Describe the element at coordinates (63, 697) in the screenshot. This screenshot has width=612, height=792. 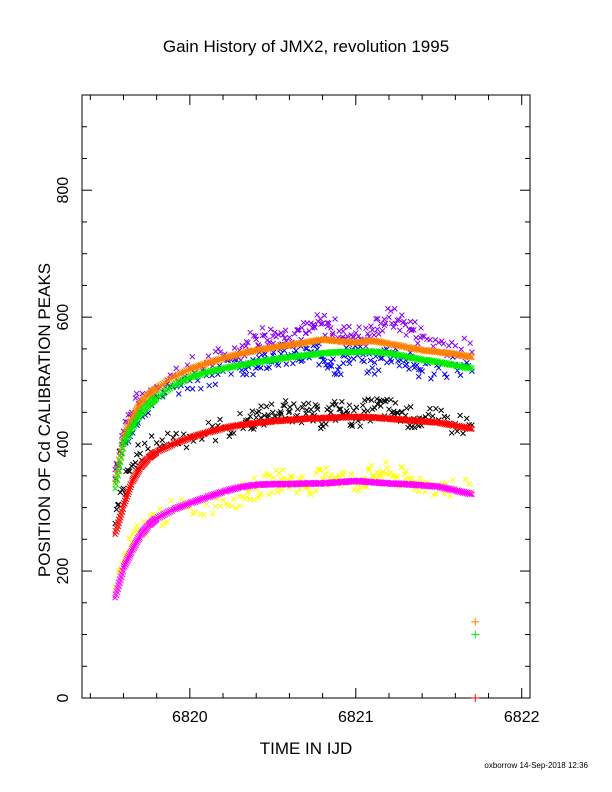
I see `y-tick-label: 0` at that location.